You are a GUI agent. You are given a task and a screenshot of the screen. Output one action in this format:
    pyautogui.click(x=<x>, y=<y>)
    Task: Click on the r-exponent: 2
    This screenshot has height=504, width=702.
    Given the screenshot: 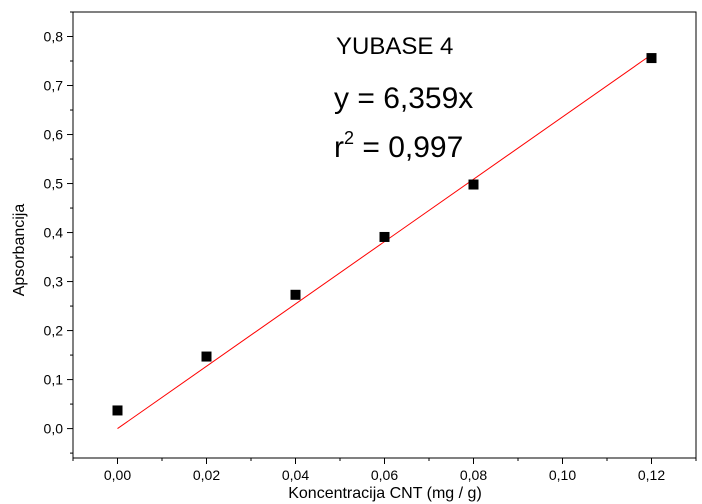 What is the action you would take?
    pyautogui.click(x=349, y=138)
    